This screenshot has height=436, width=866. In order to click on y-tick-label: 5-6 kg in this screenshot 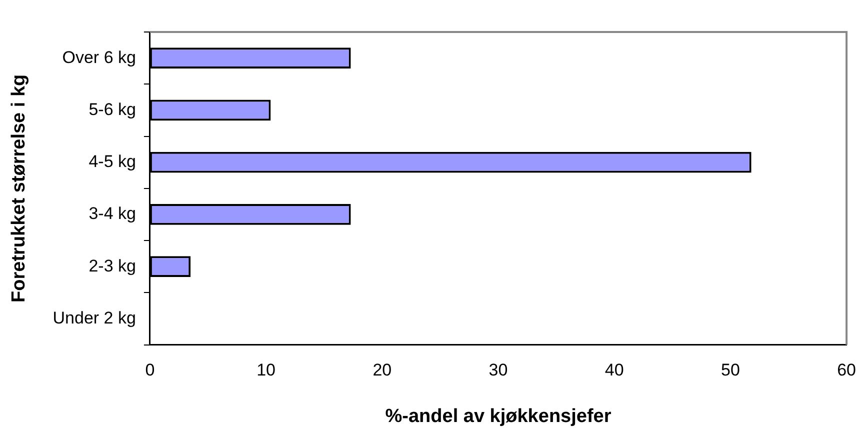, I will do `click(112, 109)`.